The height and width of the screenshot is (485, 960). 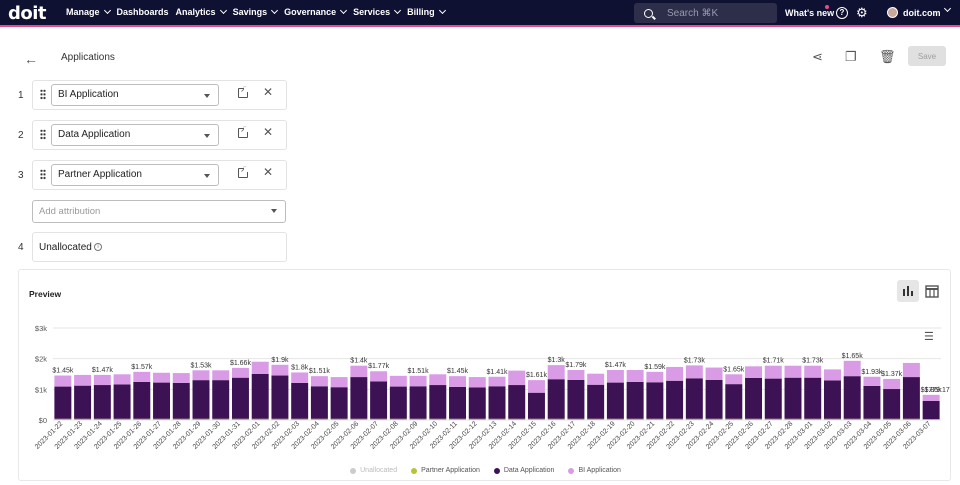 What do you see at coordinates (268, 172) in the screenshot?
I see `close-icon: ✕` at bounding box center [268, 172].